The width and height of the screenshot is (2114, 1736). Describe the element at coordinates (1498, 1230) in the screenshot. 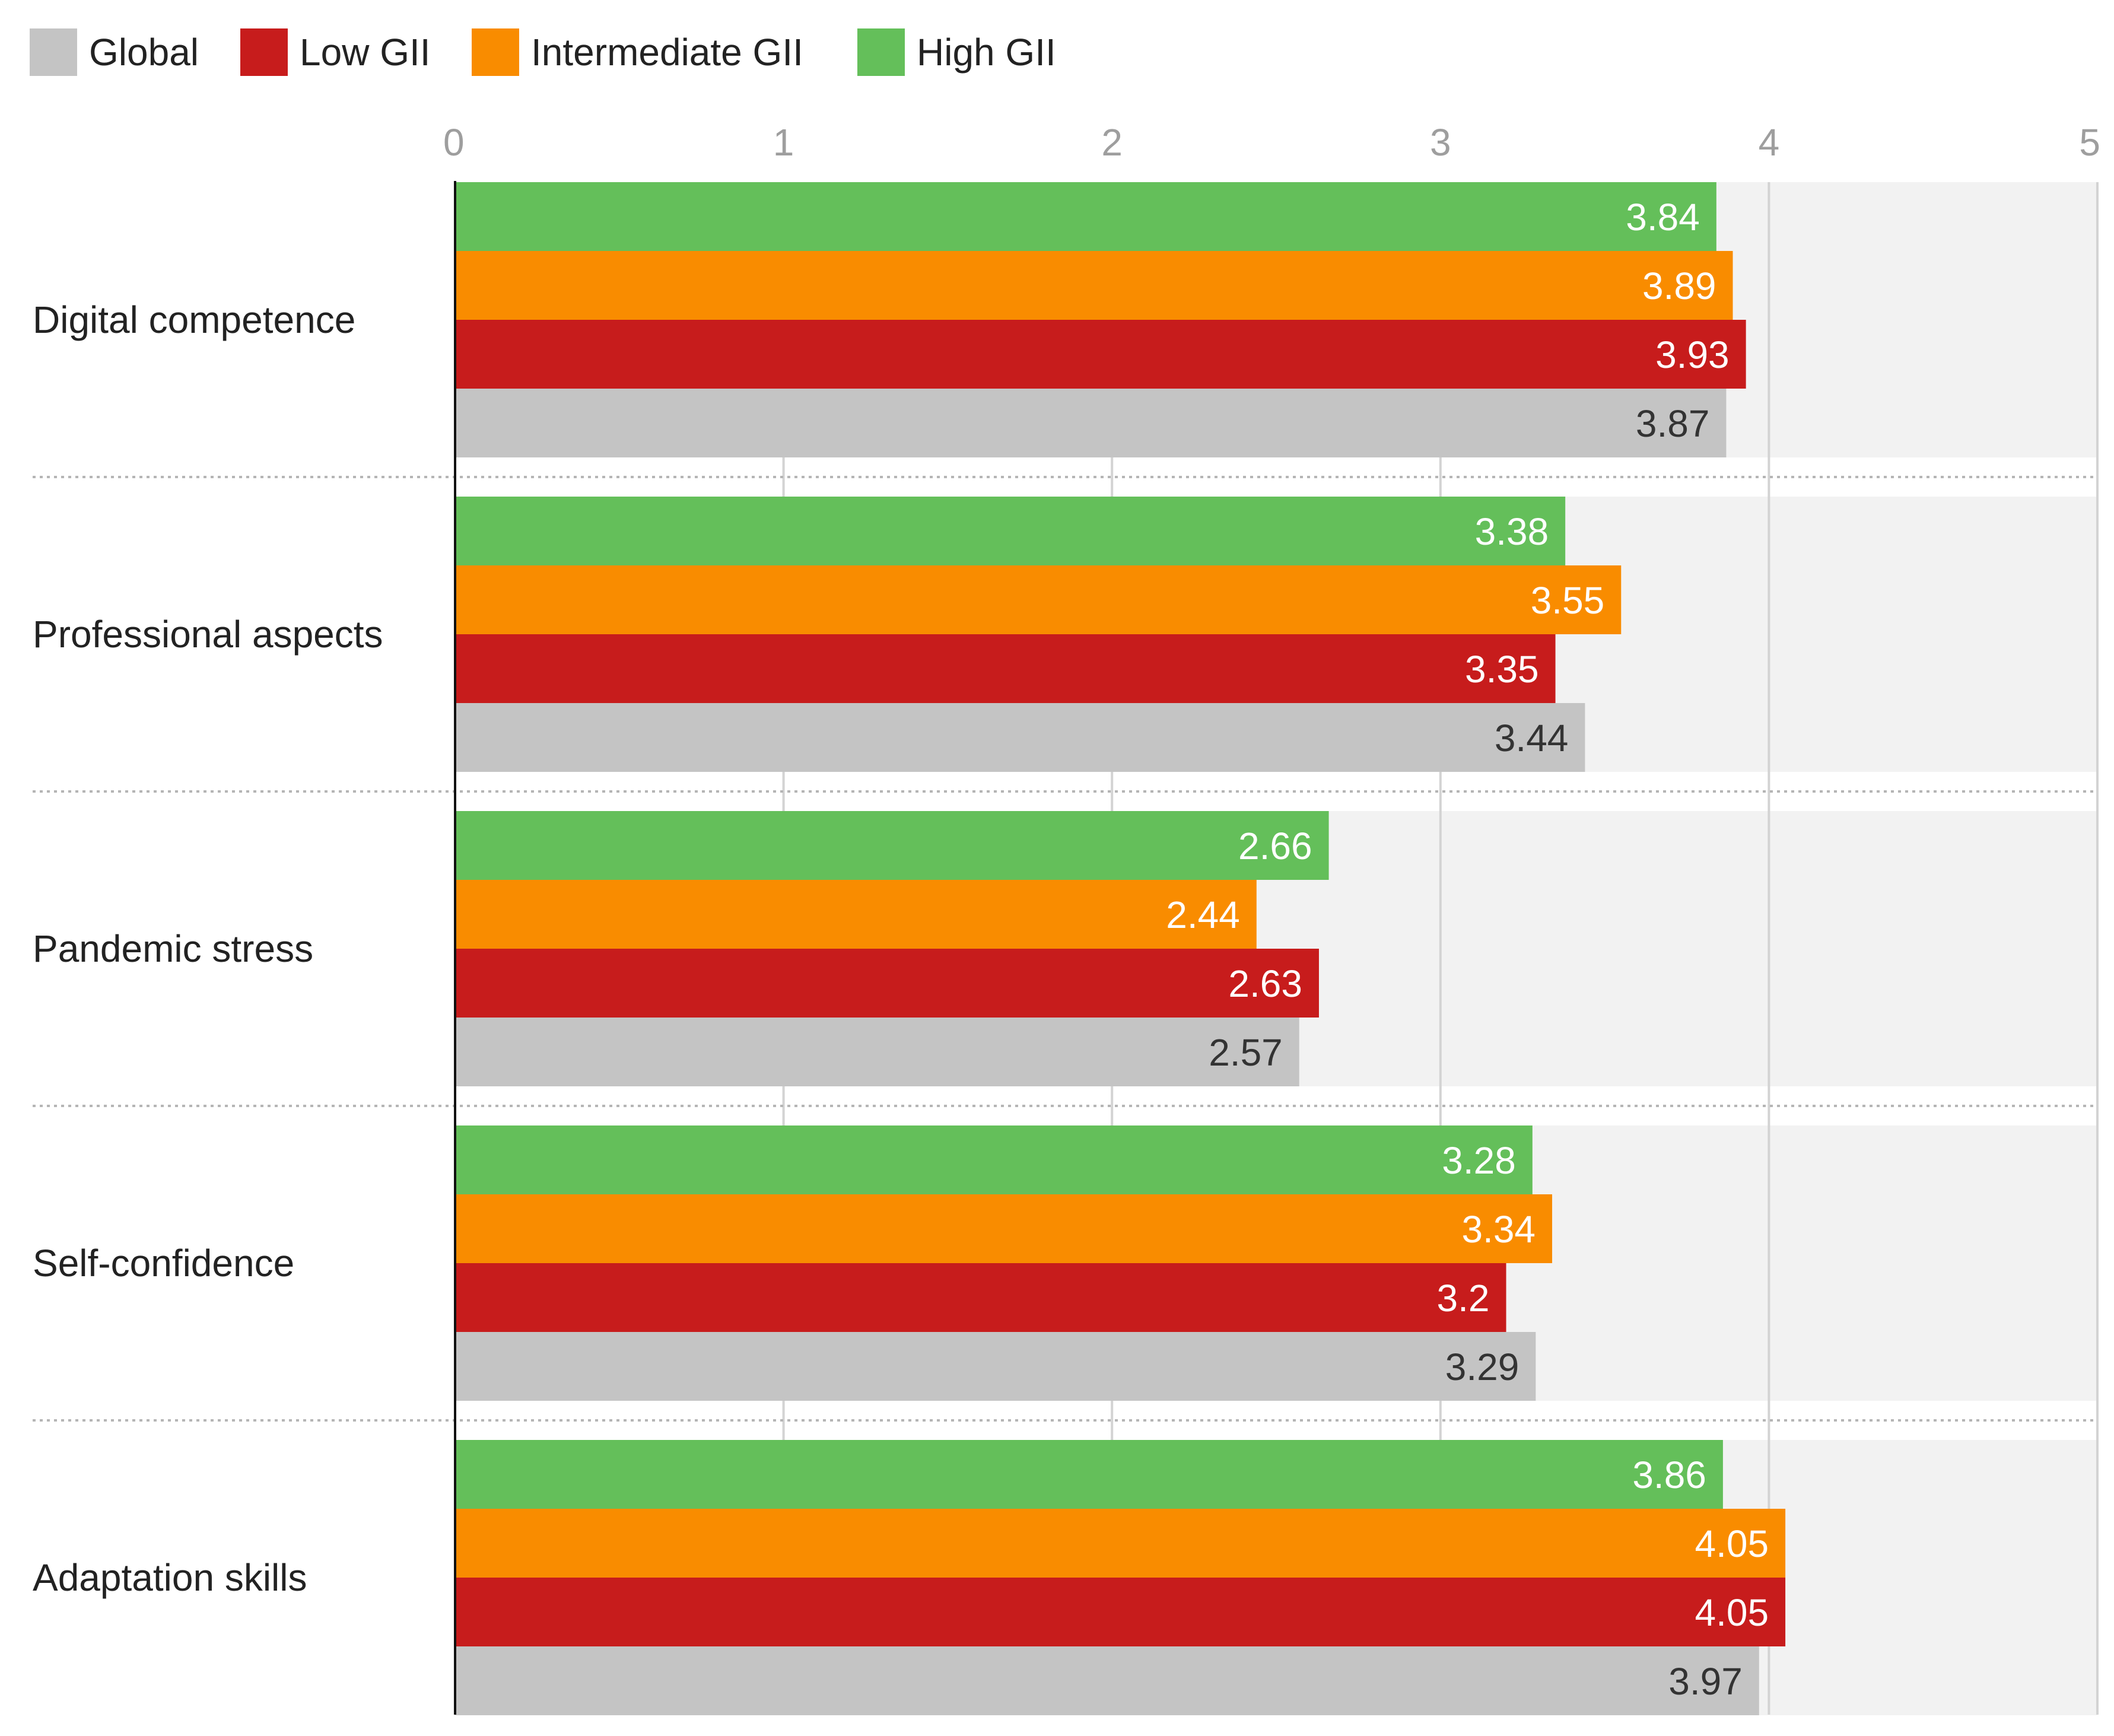

I see `value-label: 3.34` at that location.